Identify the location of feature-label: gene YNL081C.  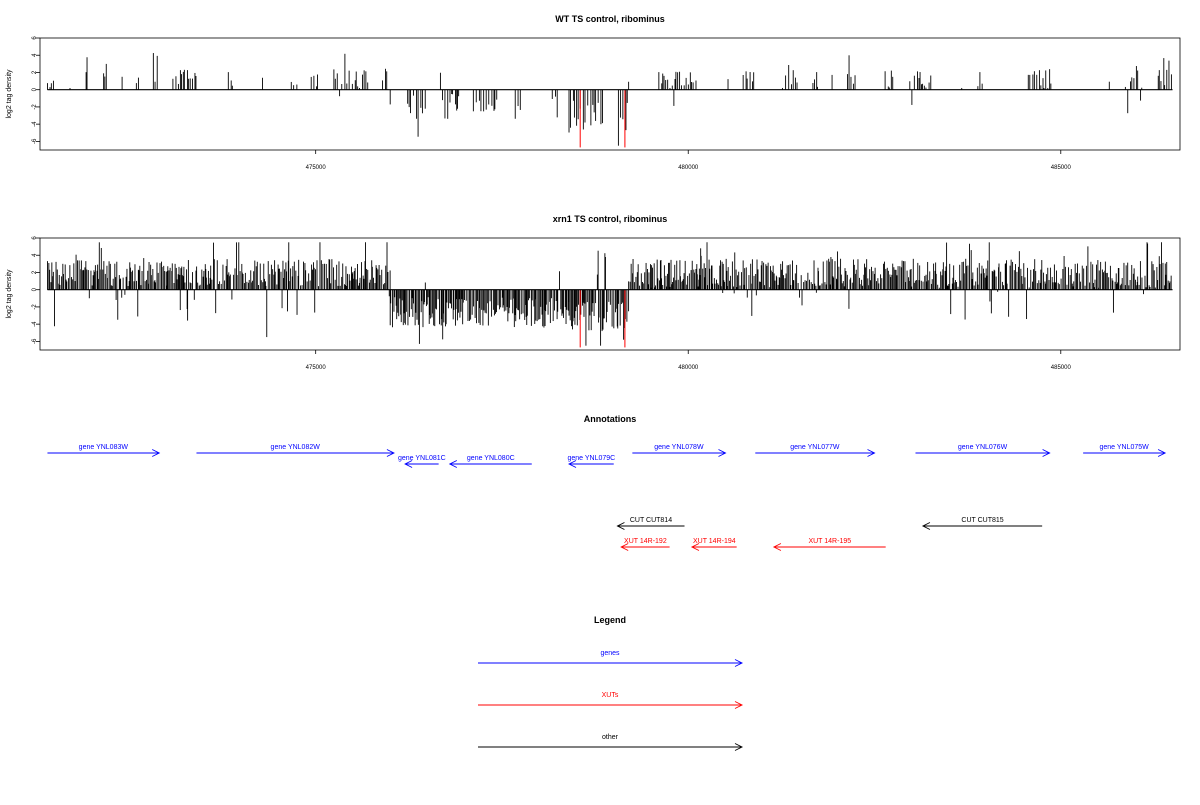
(422, 458).